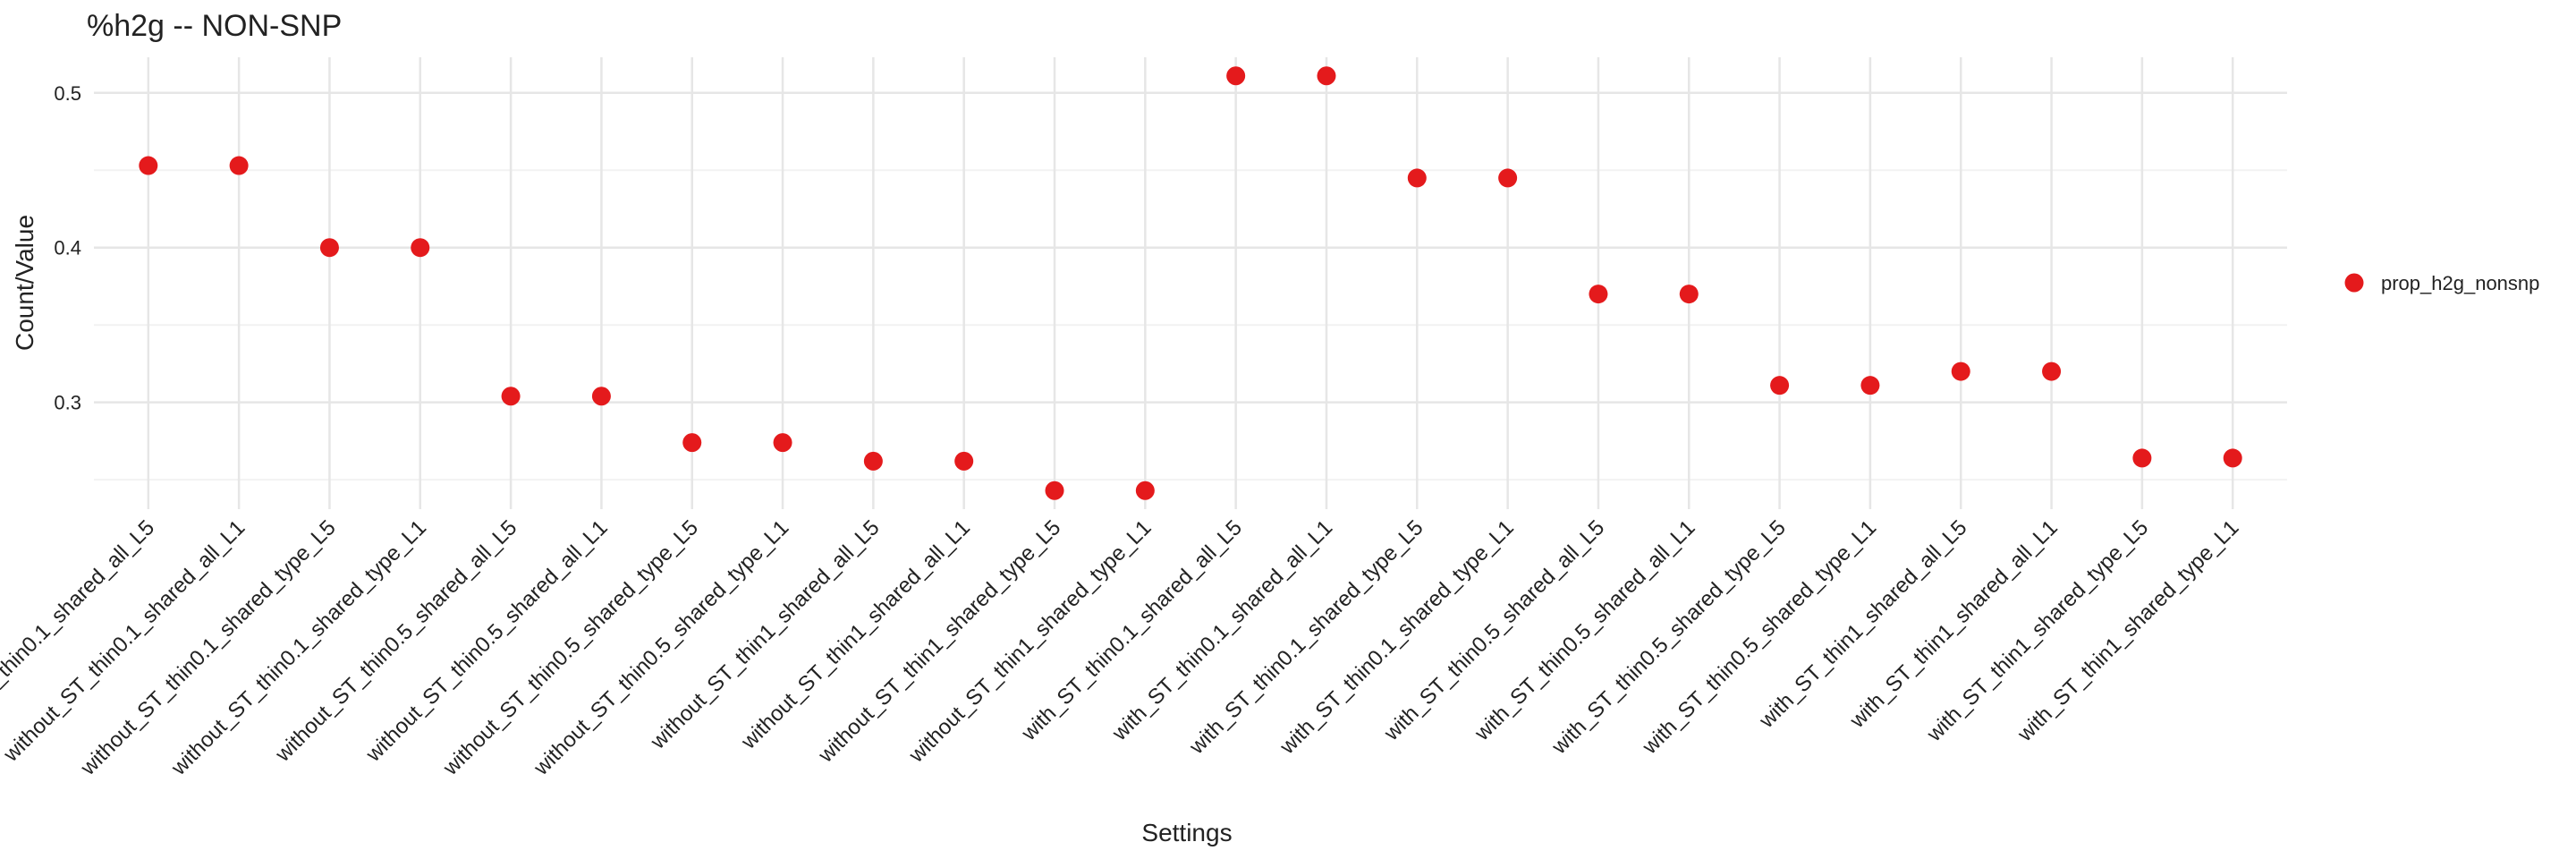 The height and width of the screenshot is (859, 2576). I want to click on y-tick-label: 0.4, so click(67, 248).